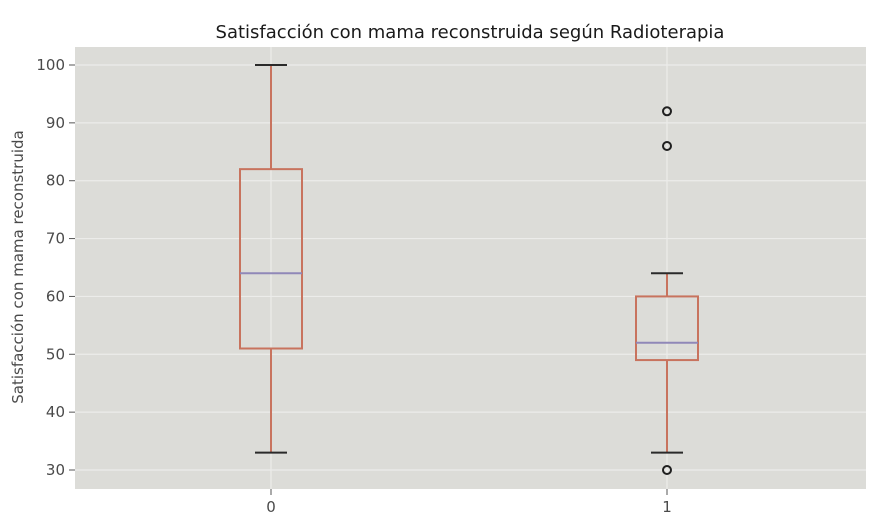 The width and height of the screenshot is (888, 518). What do you see at coordinates (55, 267) in the screenshot?
I see `y-axis-ticks: 30 40 50 60 70 80 90 100` at bounding box center [55, 267].